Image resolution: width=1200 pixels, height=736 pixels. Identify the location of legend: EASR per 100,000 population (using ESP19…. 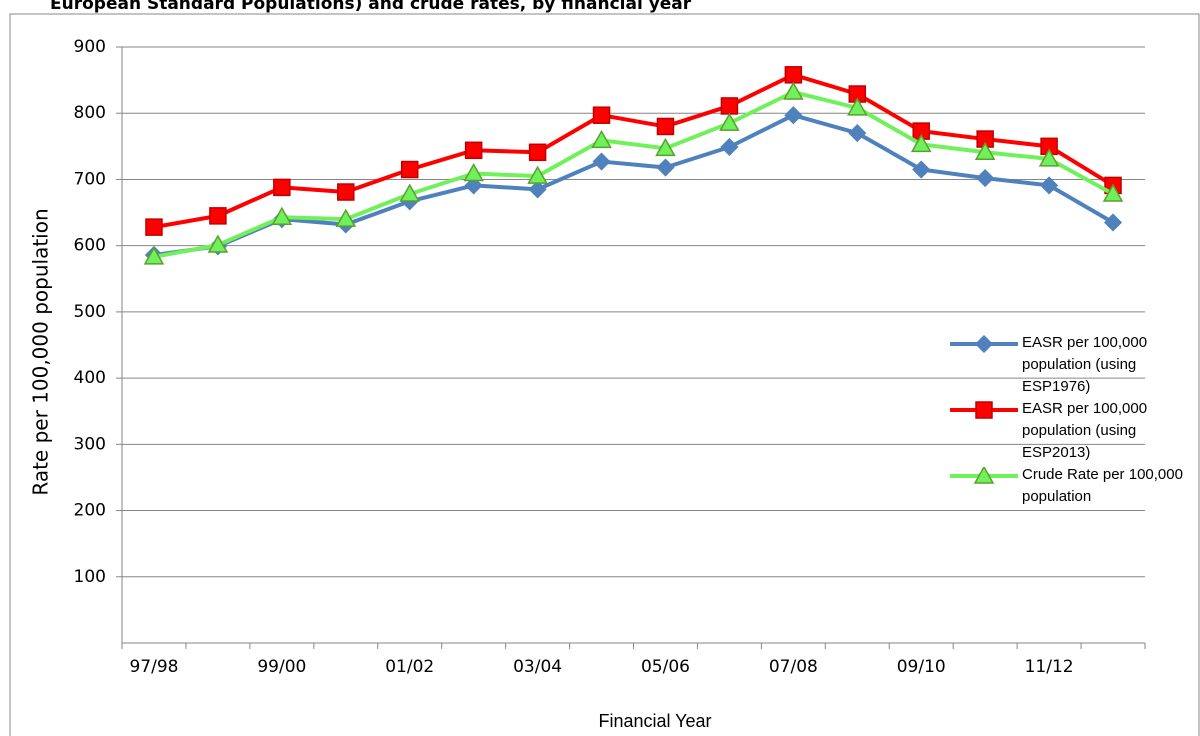
(1073, 420).